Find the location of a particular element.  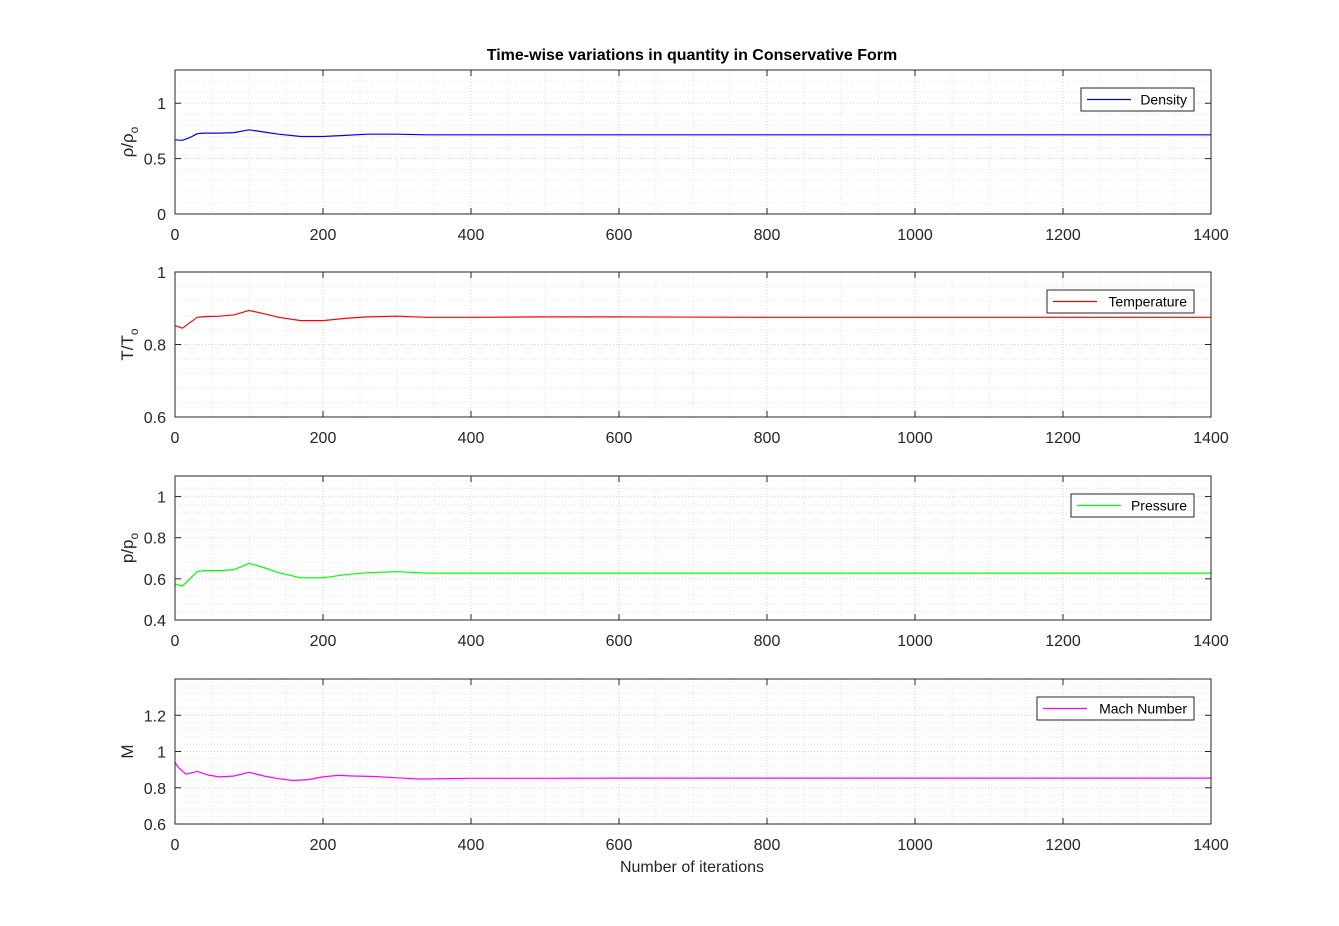

series-line-temperature is located at coordinates (692, 319).